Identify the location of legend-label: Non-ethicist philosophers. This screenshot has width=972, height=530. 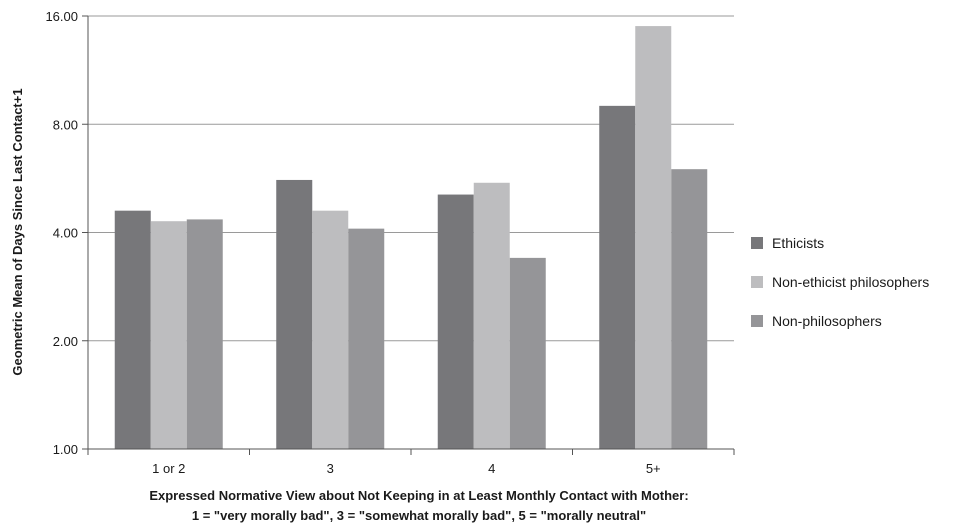
(850, 282).